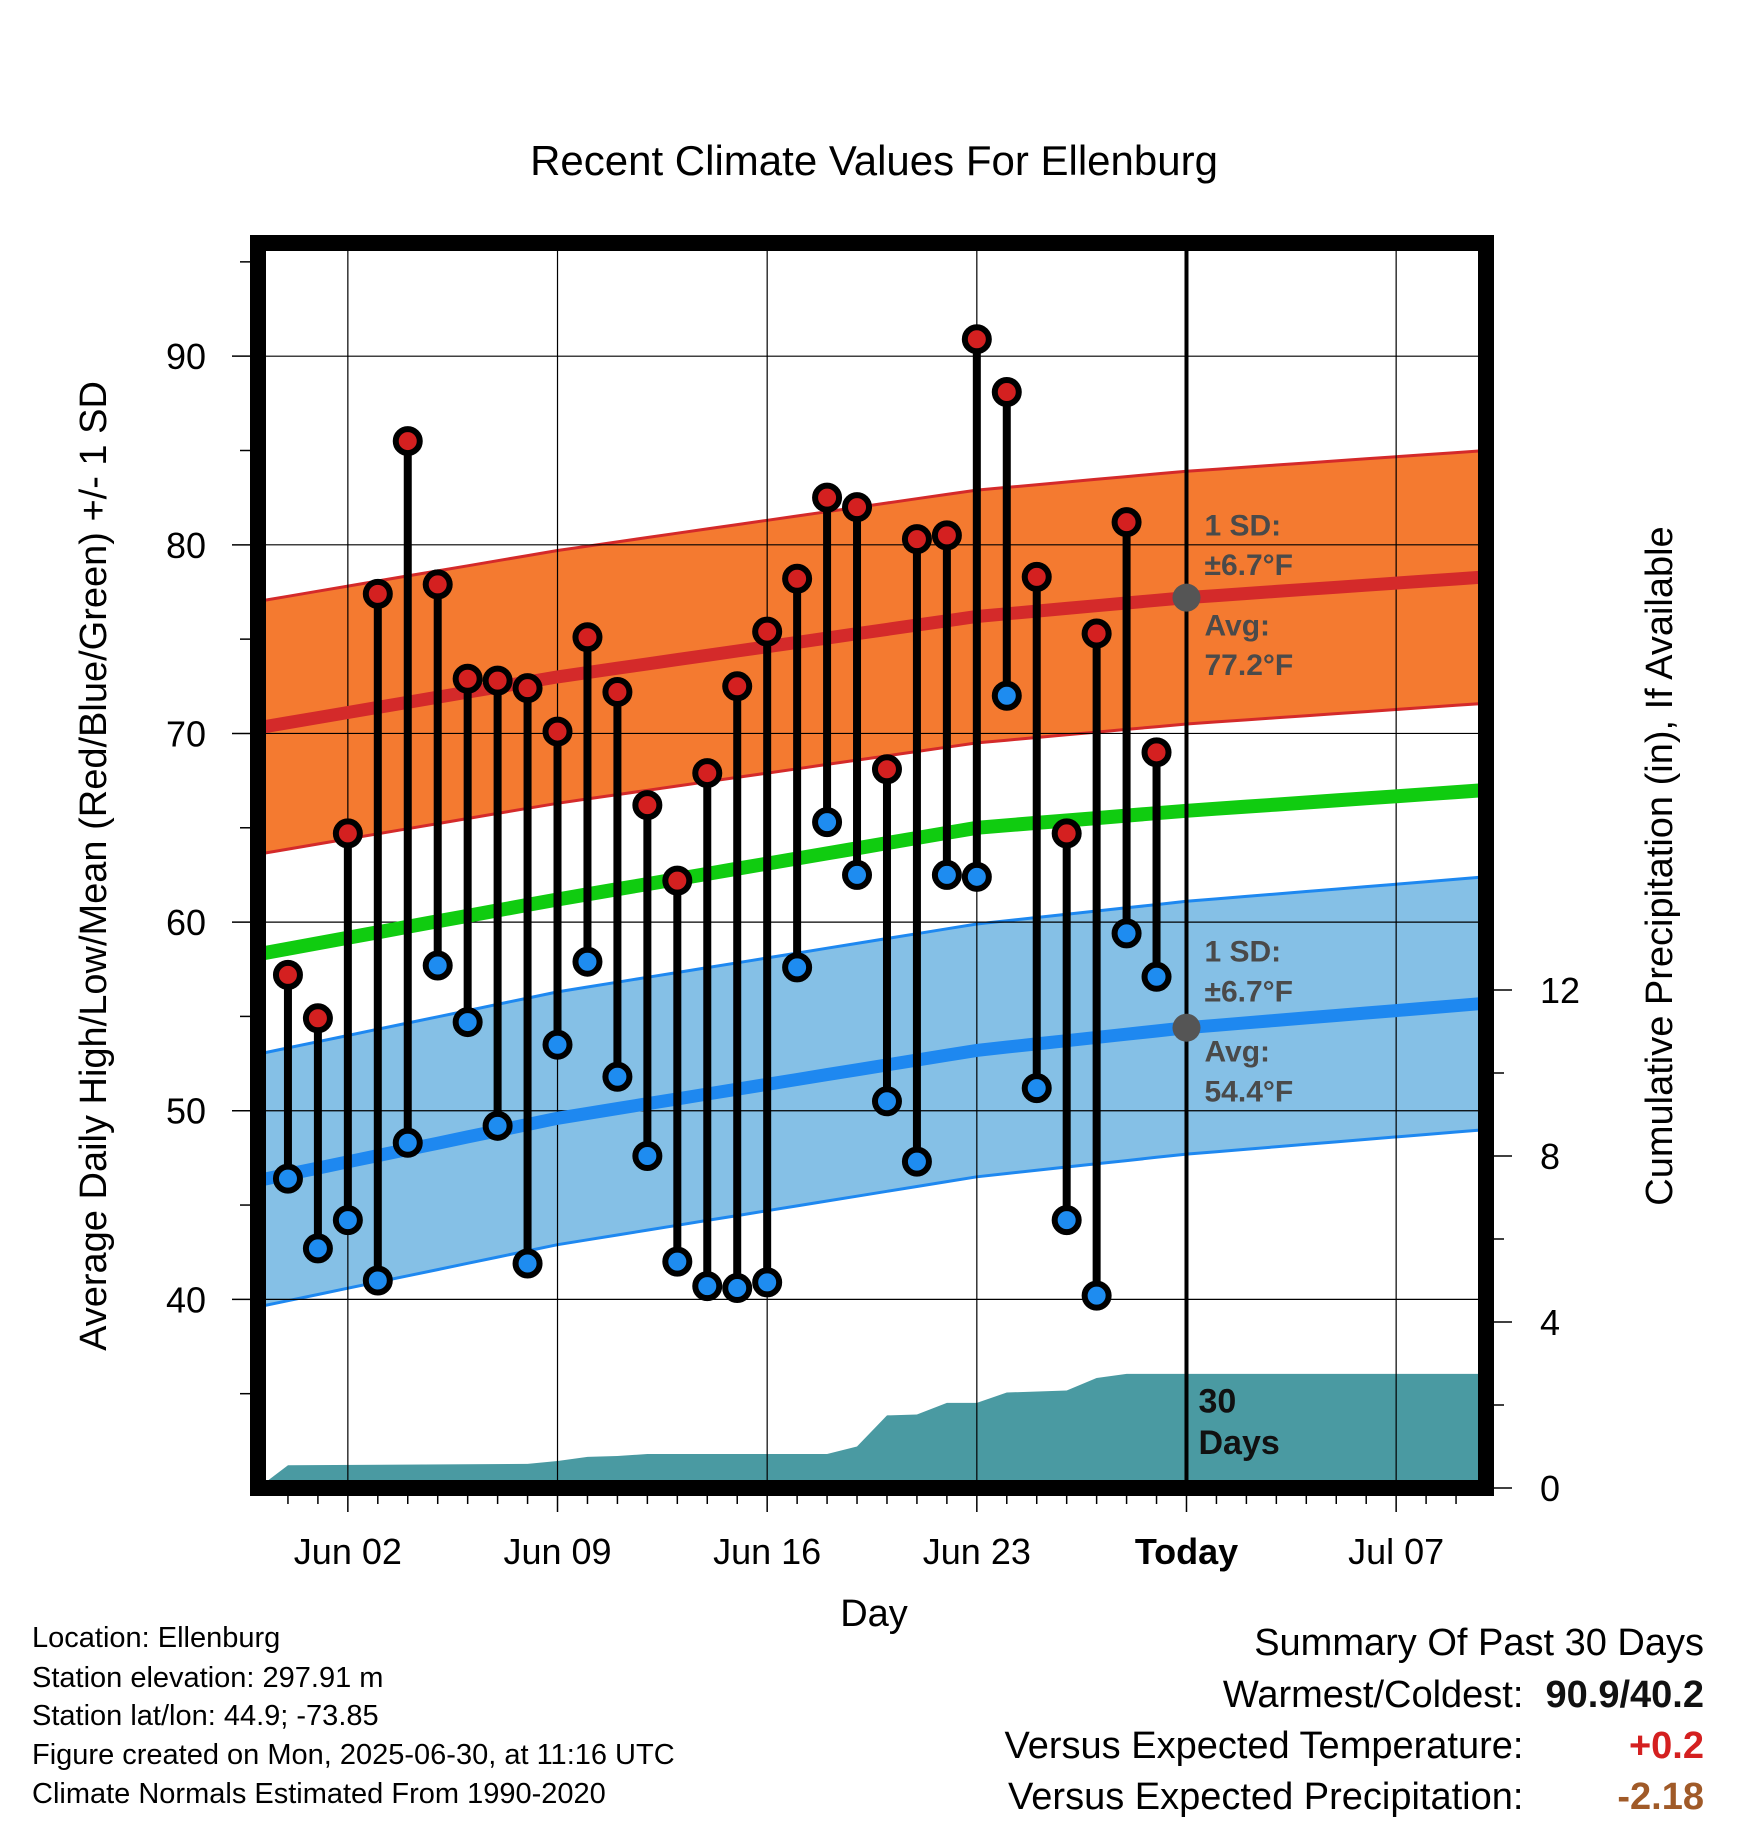 The image size is (1748, 1828). Describe the element at coordinates (186, 1299) in the screenshot. I see `y-tick-label: 40` at that location.